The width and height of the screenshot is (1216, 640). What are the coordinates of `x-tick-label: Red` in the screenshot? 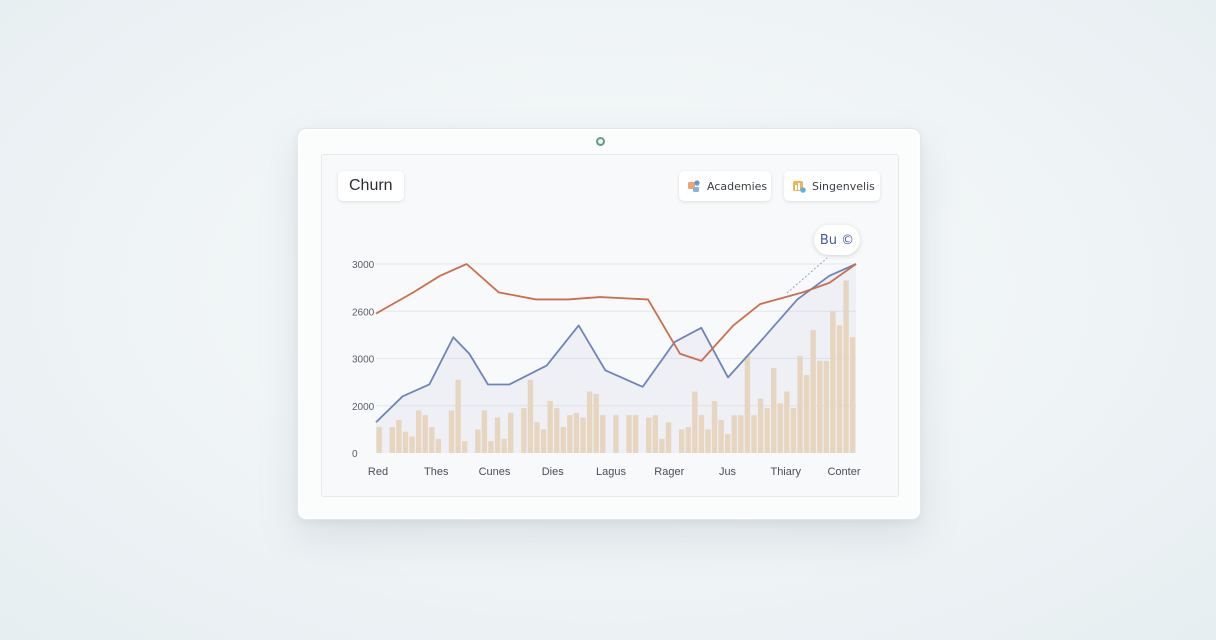 It's located at (378, 472).